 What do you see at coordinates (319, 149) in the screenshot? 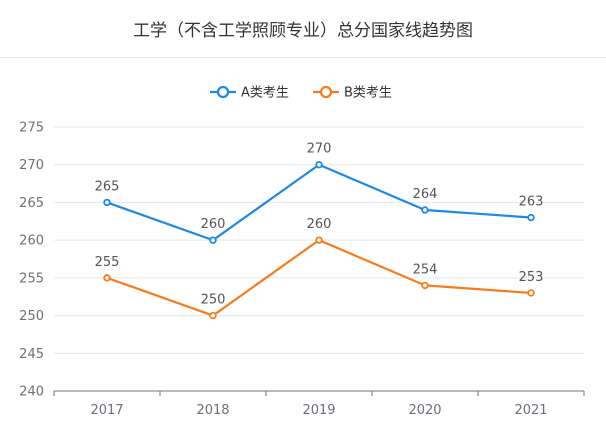
I see `data-label: 270` at bounding box center [319, 149].